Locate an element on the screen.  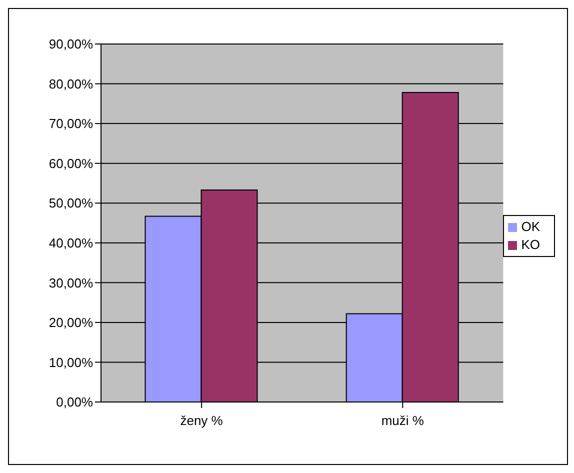
x-tick-label: ženy % is located at coordinates (202, 420).